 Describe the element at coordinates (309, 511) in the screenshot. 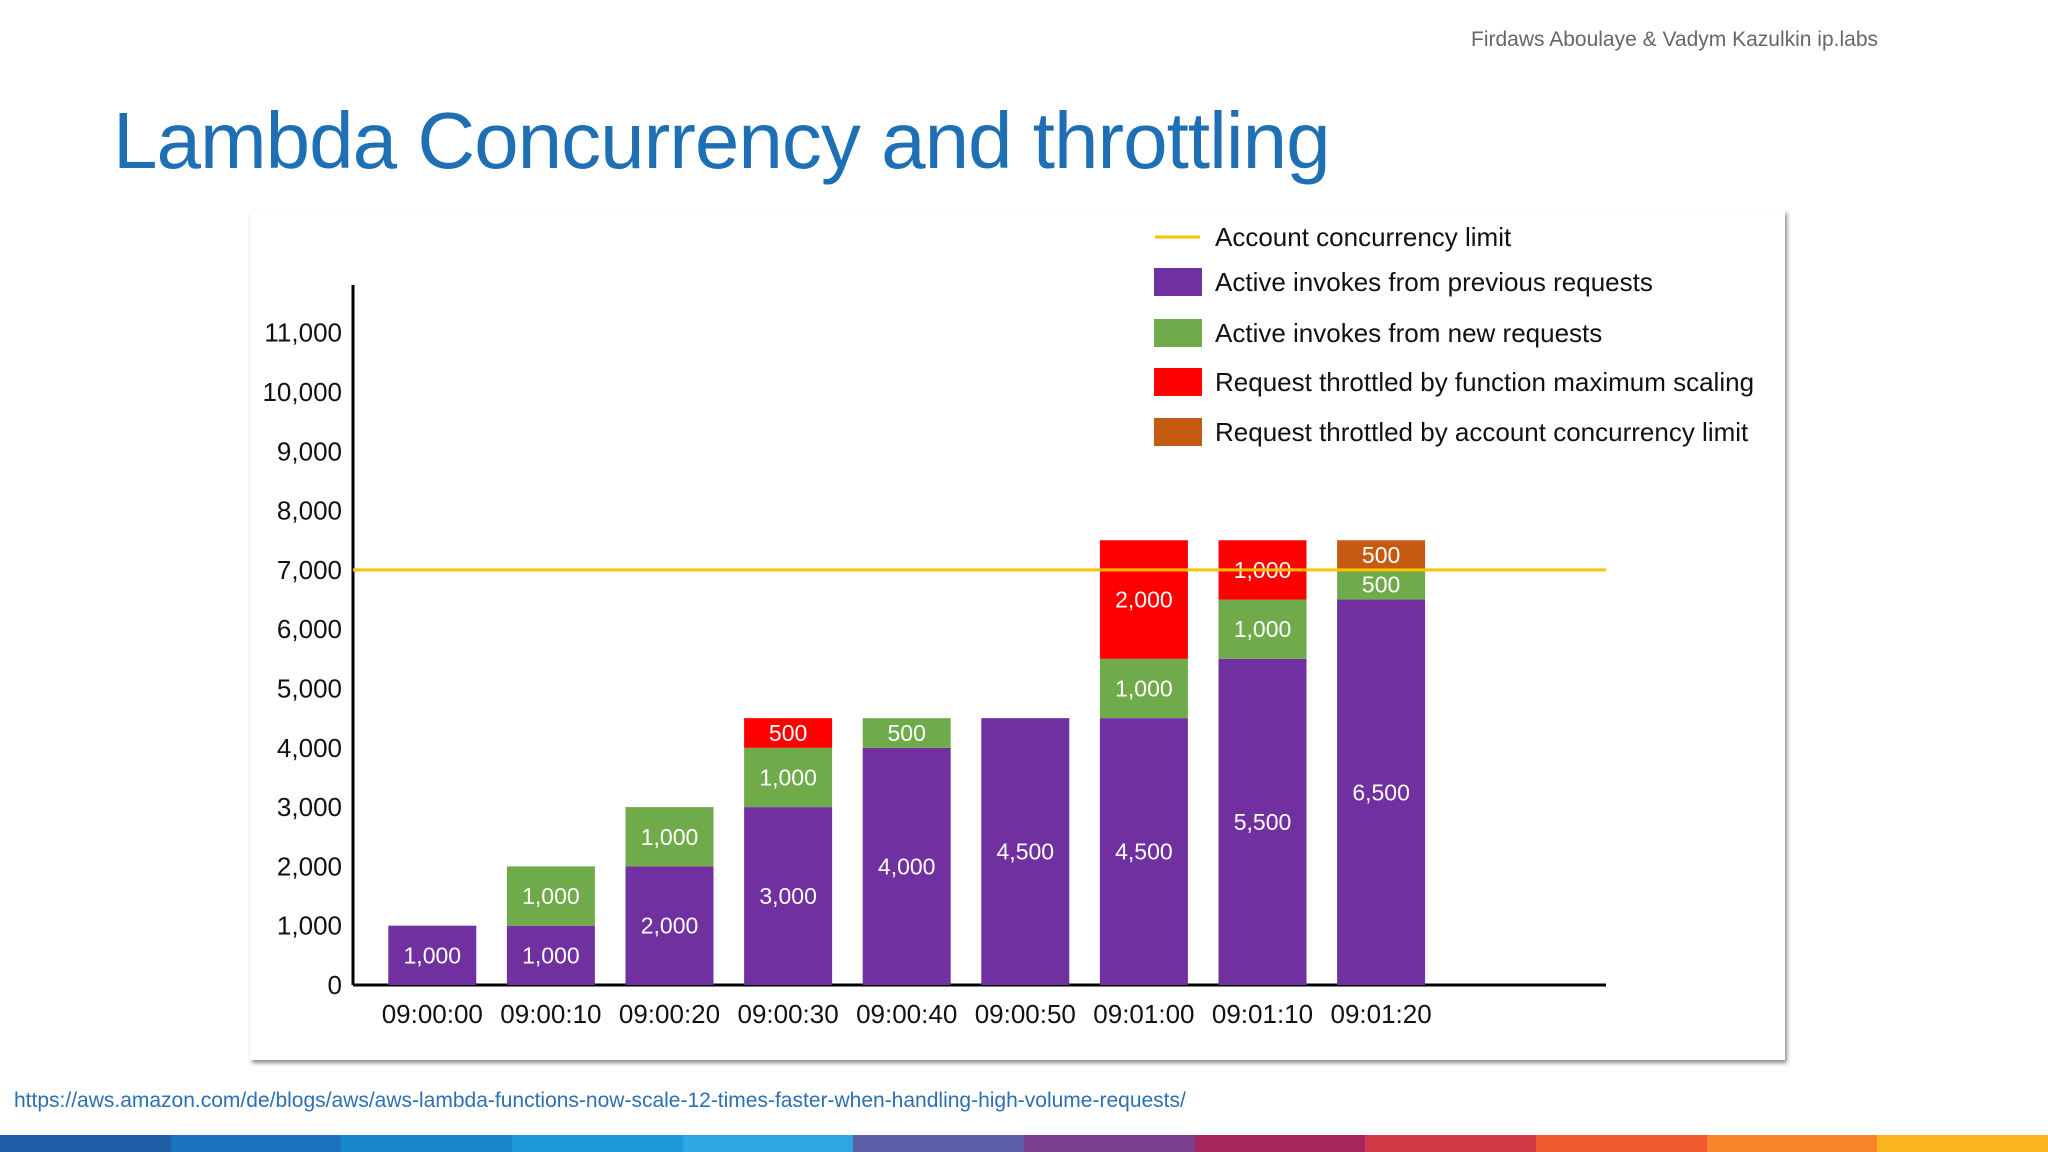

I see `y-tick-label: 8,000` at that location.